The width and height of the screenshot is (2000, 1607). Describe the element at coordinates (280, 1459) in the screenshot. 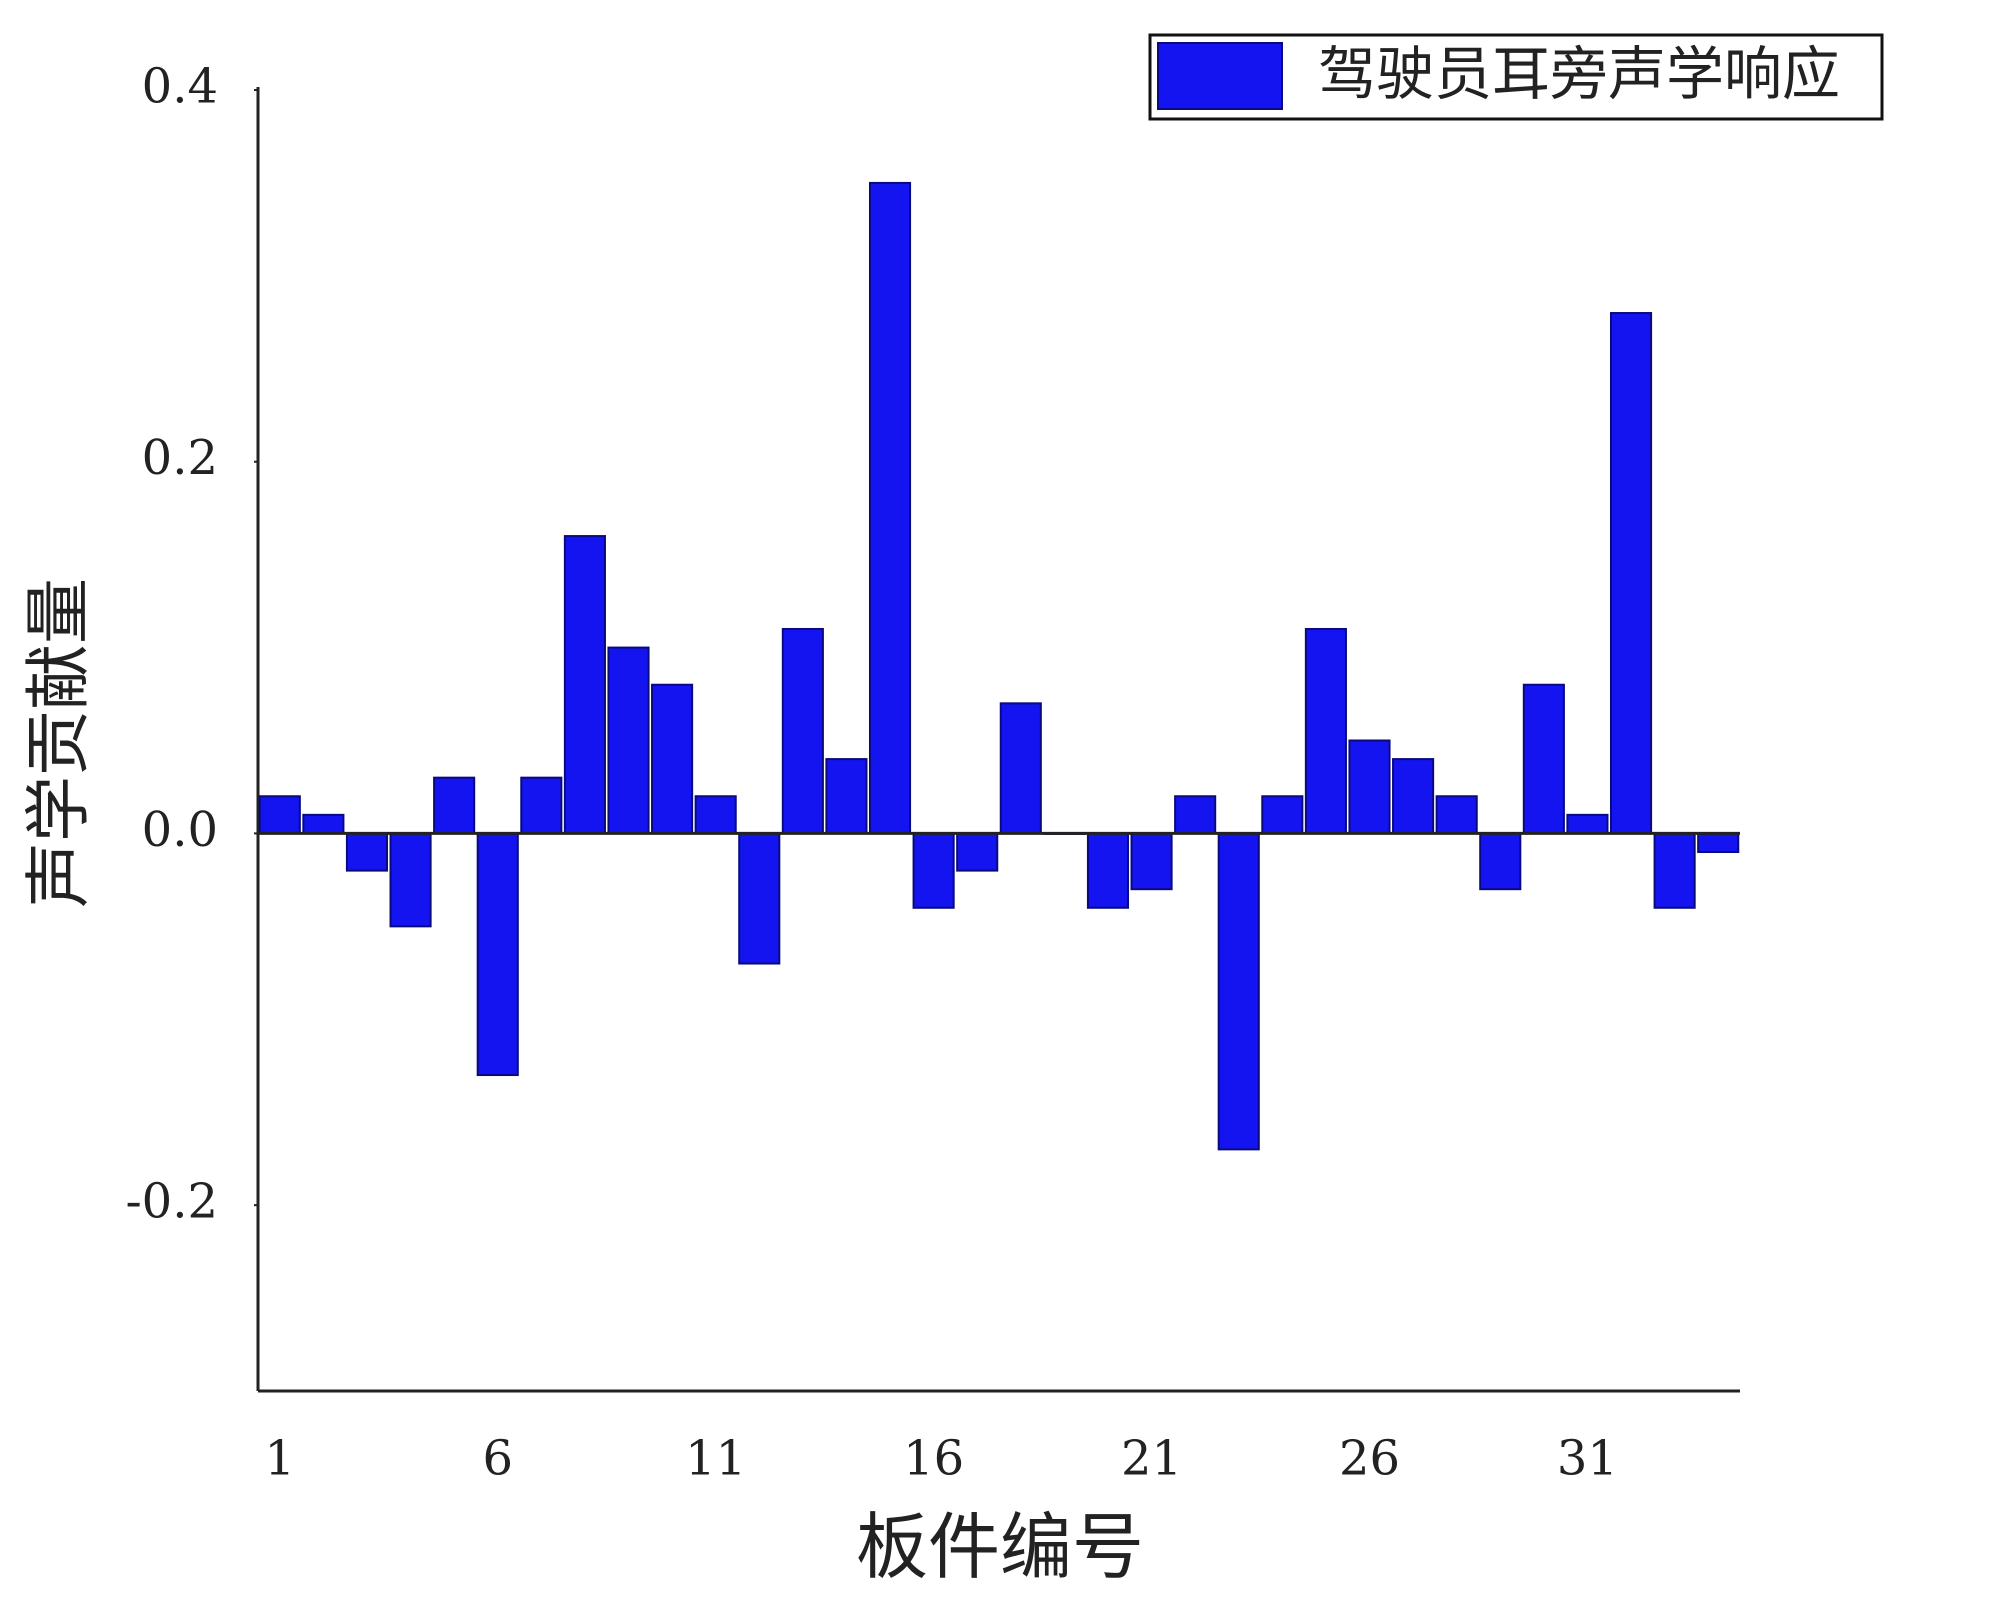

I see `x-tick-label: 1` at that location.